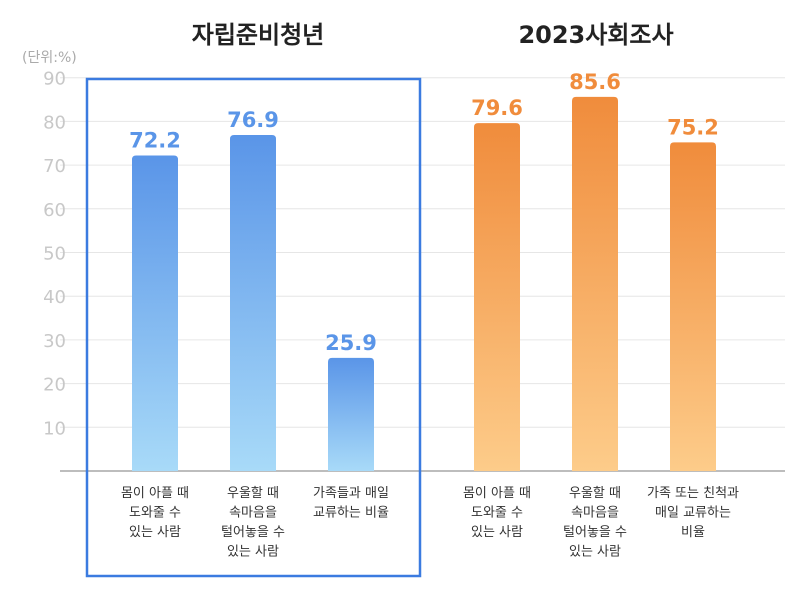  I want to click on data-label: 25.9, so click(351, 343).